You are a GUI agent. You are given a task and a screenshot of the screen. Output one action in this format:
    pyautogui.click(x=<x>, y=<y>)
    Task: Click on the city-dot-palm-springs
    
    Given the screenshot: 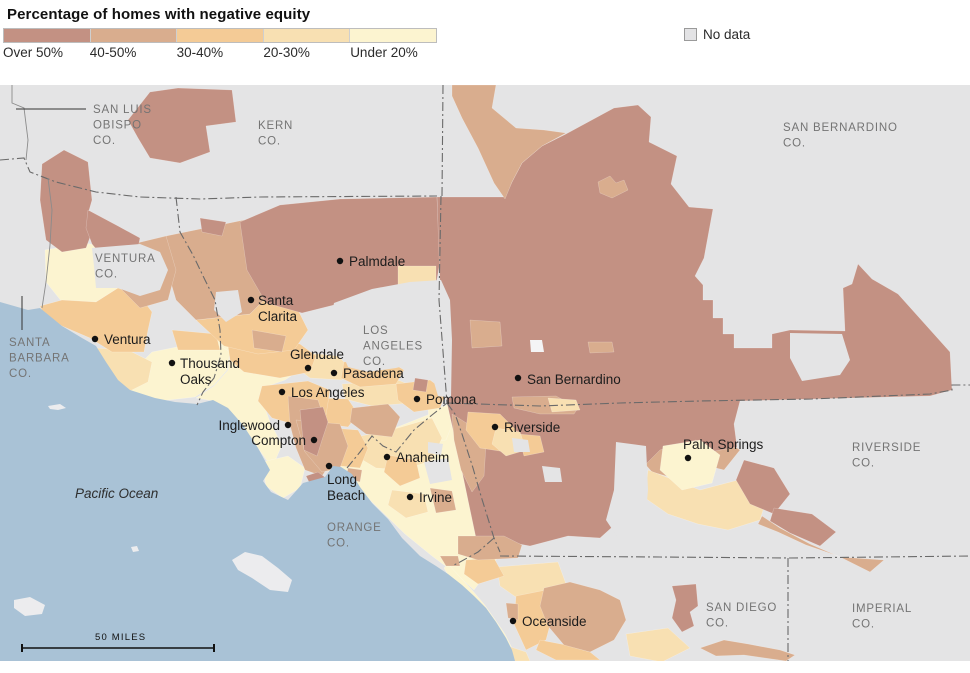 What is the action you would take?
    pyautogui.click(x=688, y=458)
    